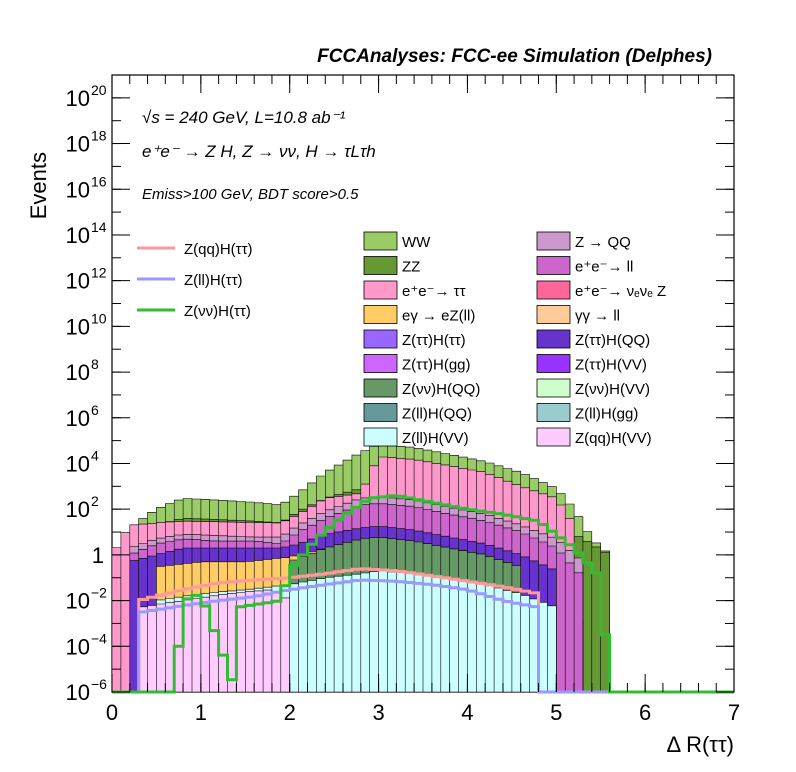  Describe the element at coordinates (218, 249) in the screenshot. I see `legend-label: Z(qq)H(ττ)` at that location.